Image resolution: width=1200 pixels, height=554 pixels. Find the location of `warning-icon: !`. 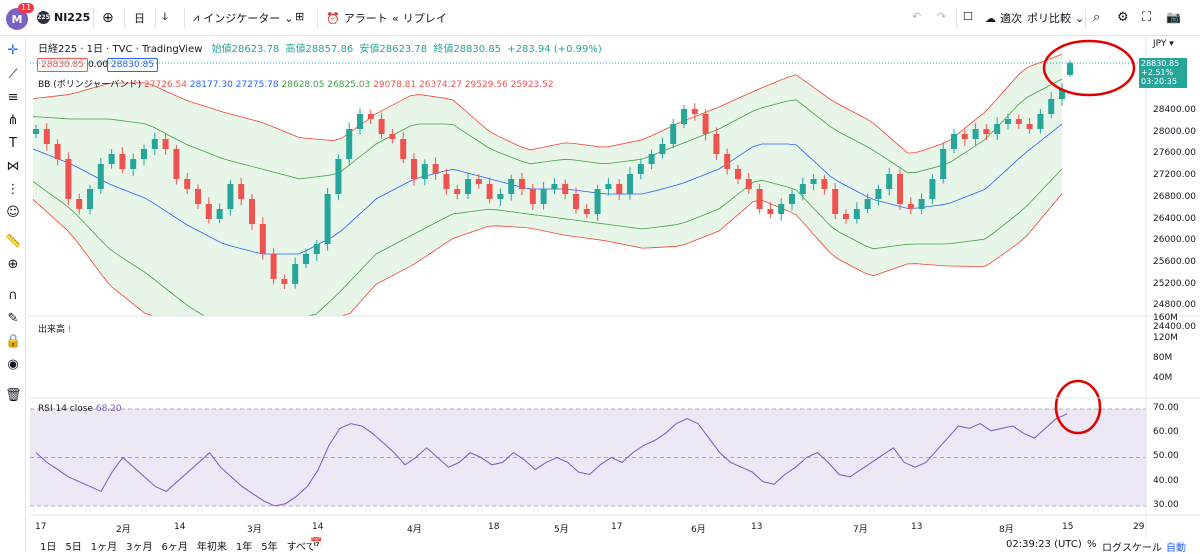

warning-icon: ! is located at coordinates (69, 330).